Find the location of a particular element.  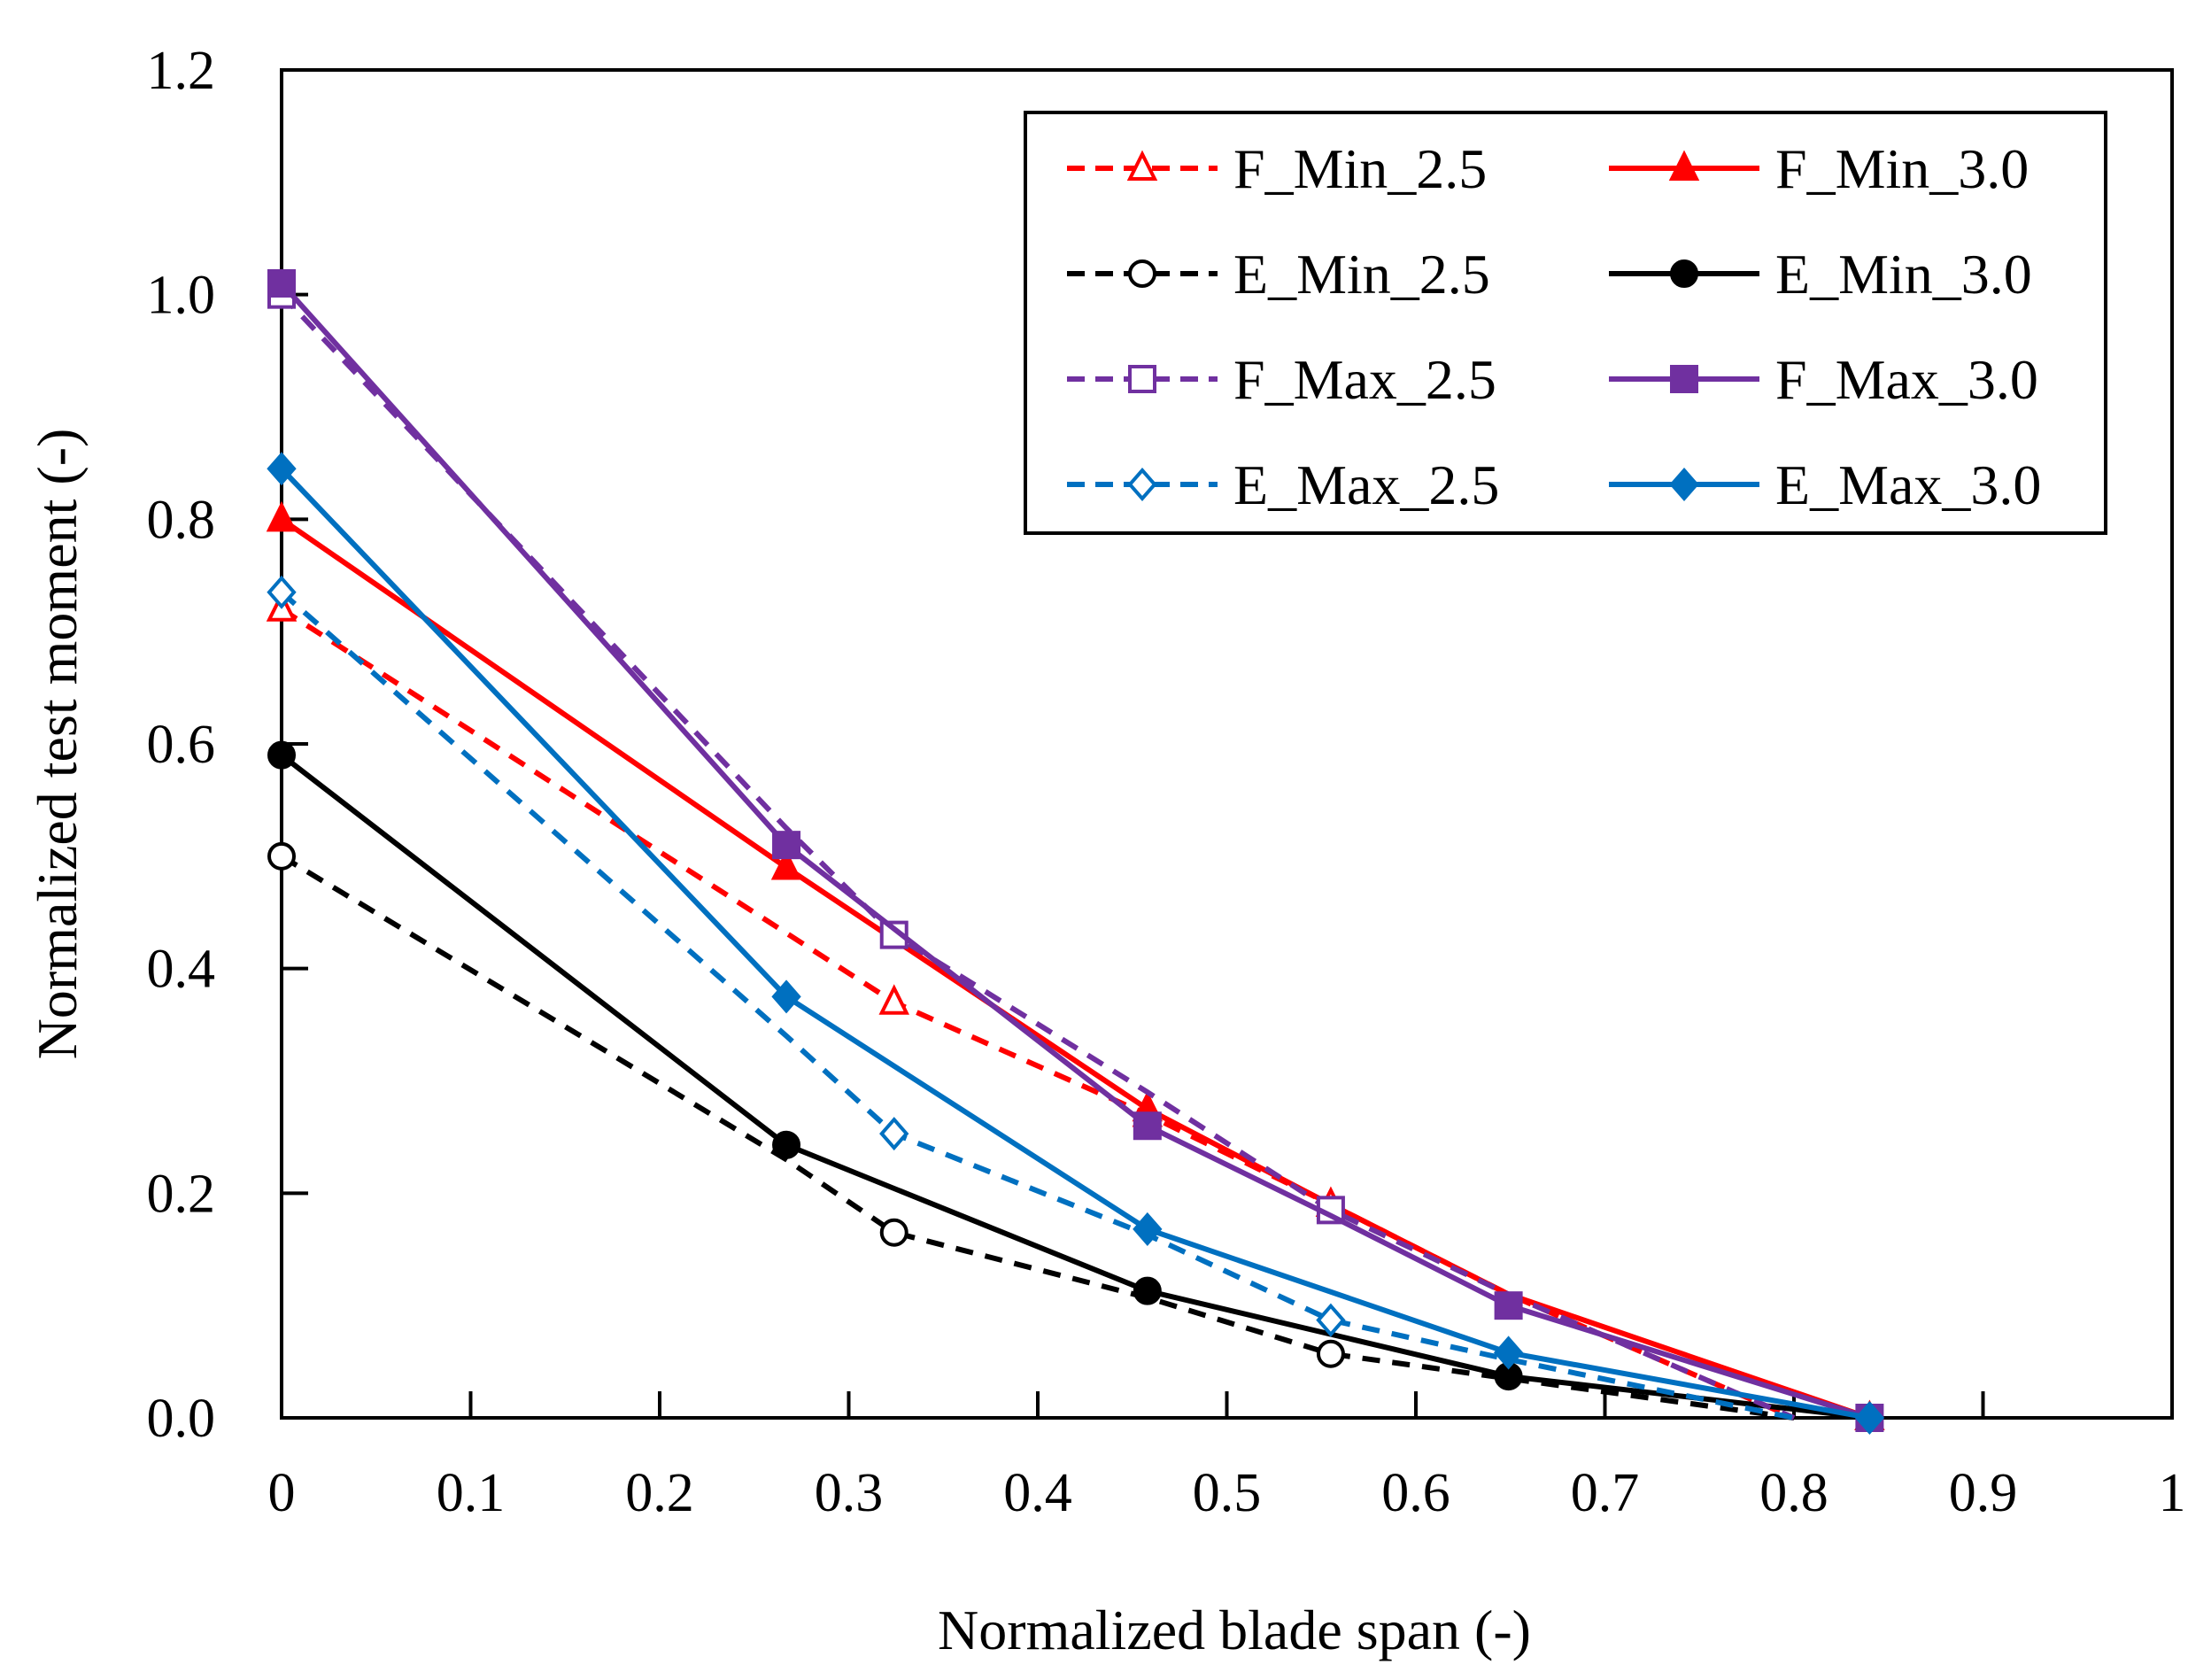

y-tick-label: 0.6 is located at coordinates (181, 745).